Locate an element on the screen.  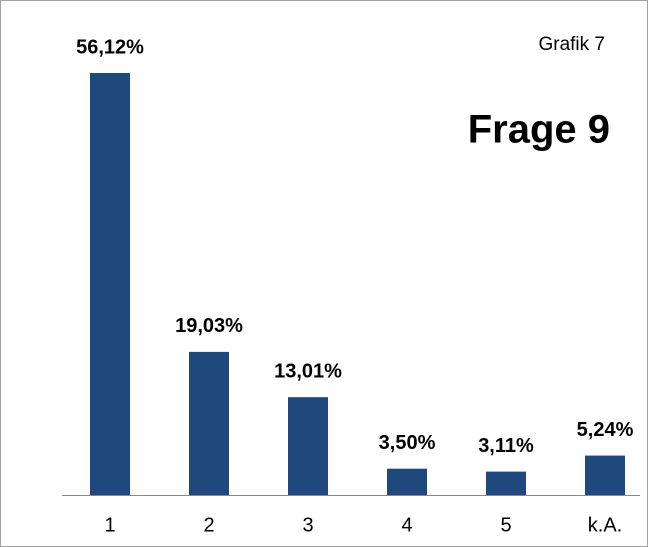
value-label: 13,01% is located at coordinates (308, 371).